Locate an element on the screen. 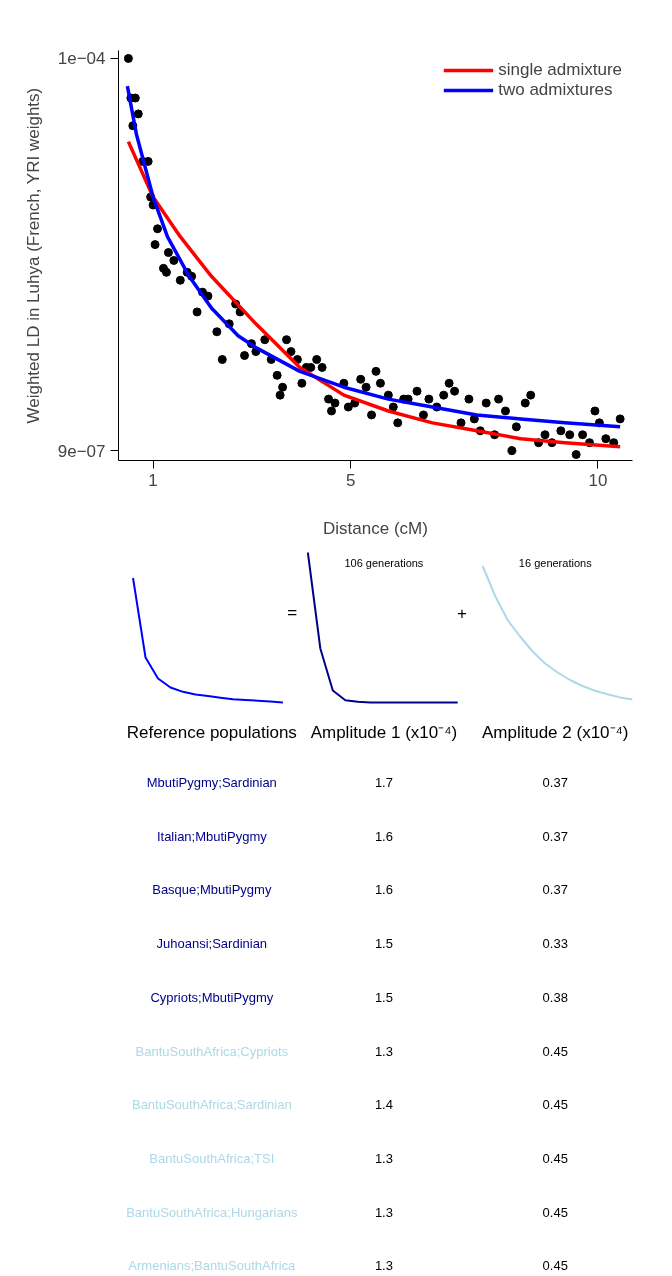  x-tick-label: 5 is located at coordinates (351, 480).